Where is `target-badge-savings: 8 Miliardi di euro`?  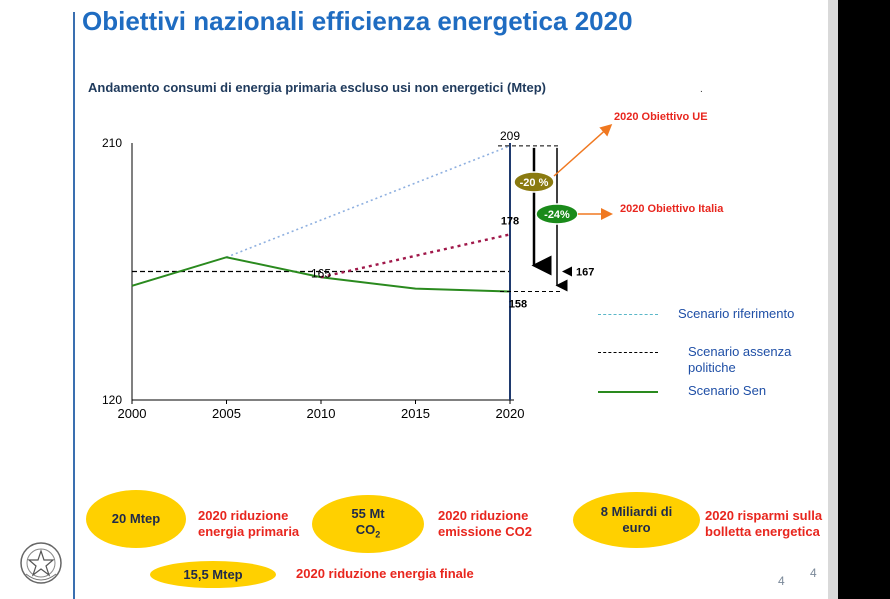
target-badge-savings: 8 Miliardi di euro is located at coordinates (636, 520).